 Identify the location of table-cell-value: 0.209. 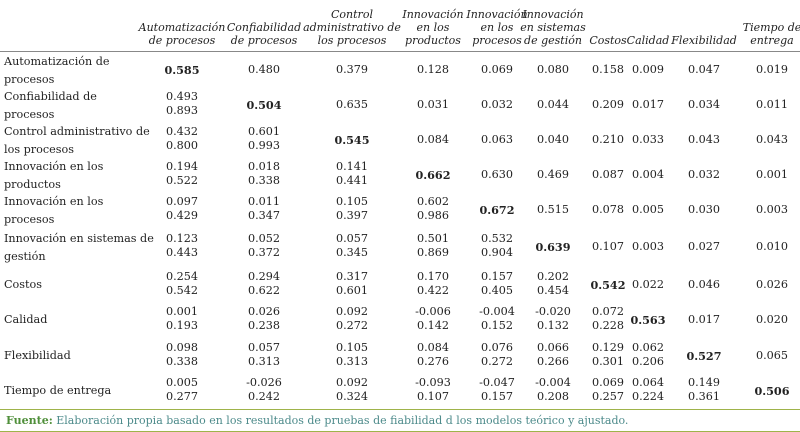
(608, 104).